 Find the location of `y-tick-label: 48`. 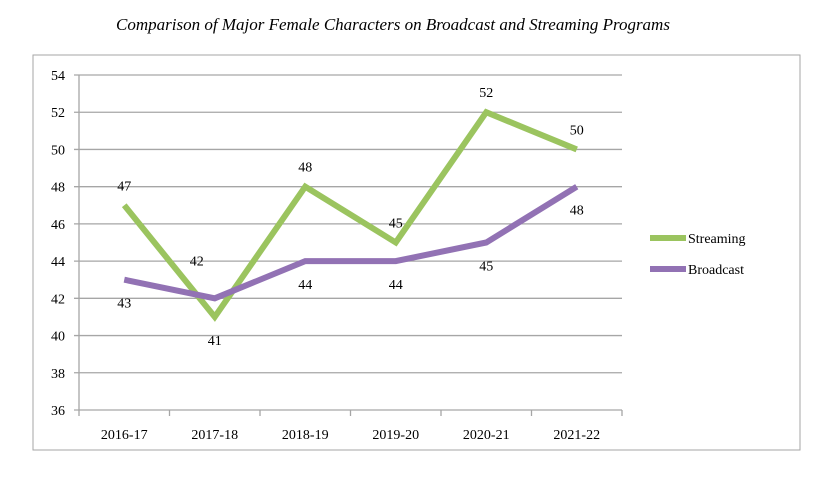

y-tick-label: 48 is located at coordinates (58, 188).